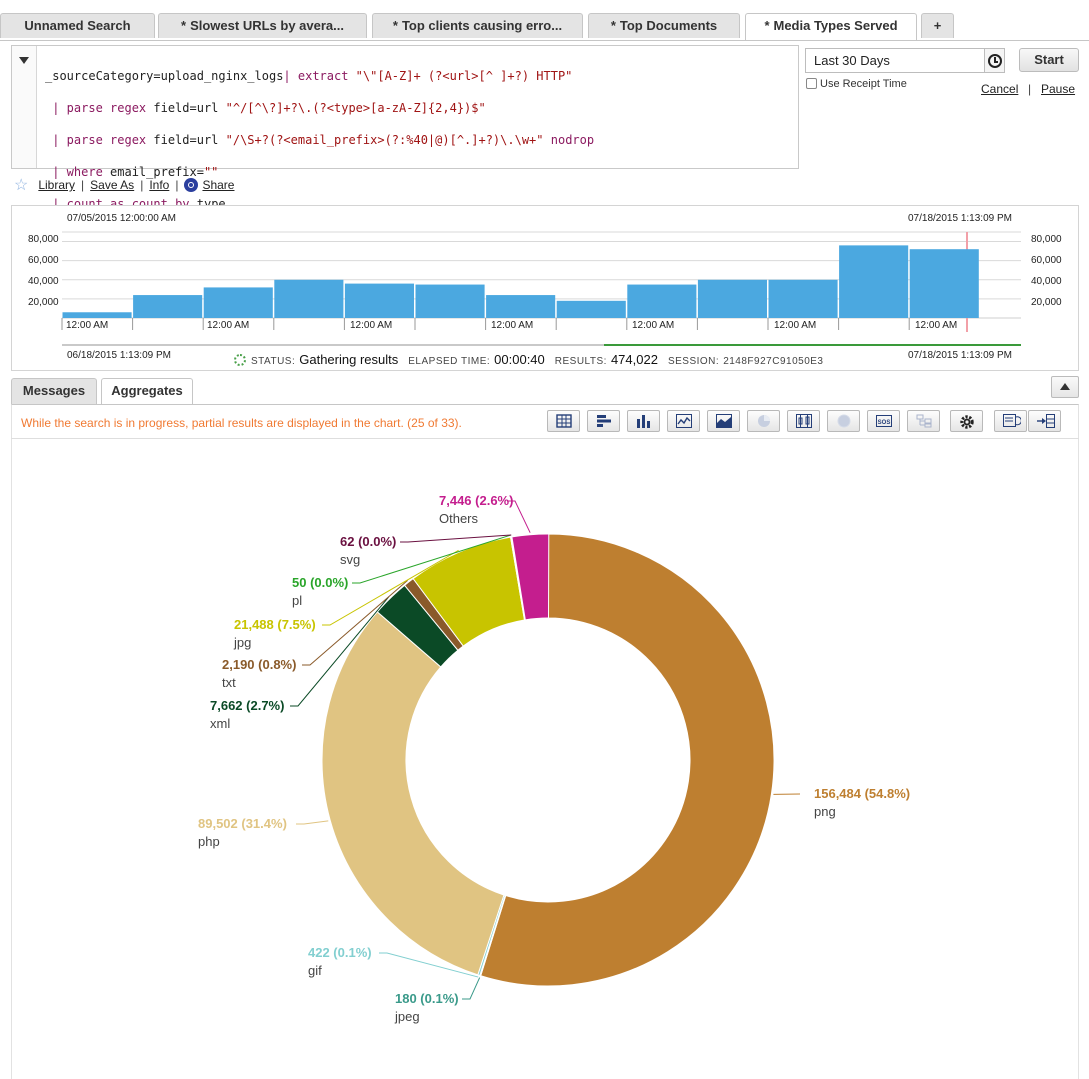 This screenshot has height=1079, width=1089. I want to click on add-to-dashboard-icon, so click(1046, 421).